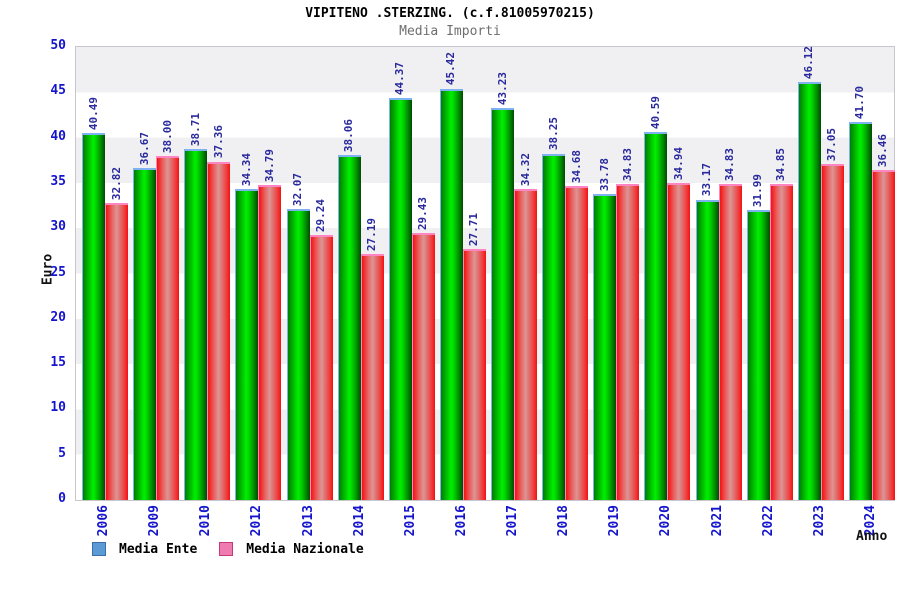 Image resolution: width=900 pixels, height=600 pixels. Describe the element at coordinates (297, 190) in the screenshot. I see `bar-media-ente-value-label: 32.07` at that location.